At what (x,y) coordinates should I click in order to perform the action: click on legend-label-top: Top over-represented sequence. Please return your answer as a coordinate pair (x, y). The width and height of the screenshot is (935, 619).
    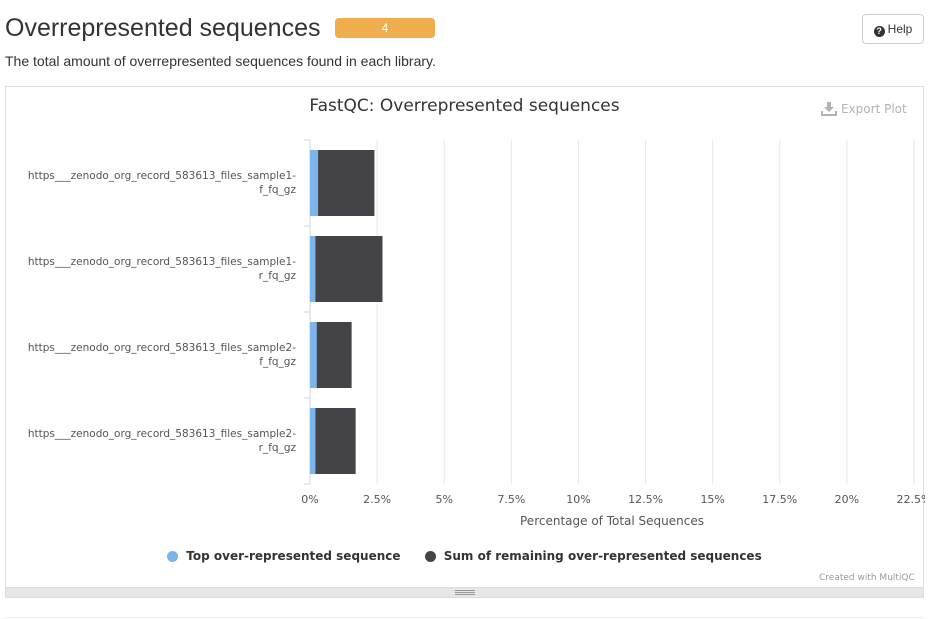
    Looking at the image, I should click on (293, 556).